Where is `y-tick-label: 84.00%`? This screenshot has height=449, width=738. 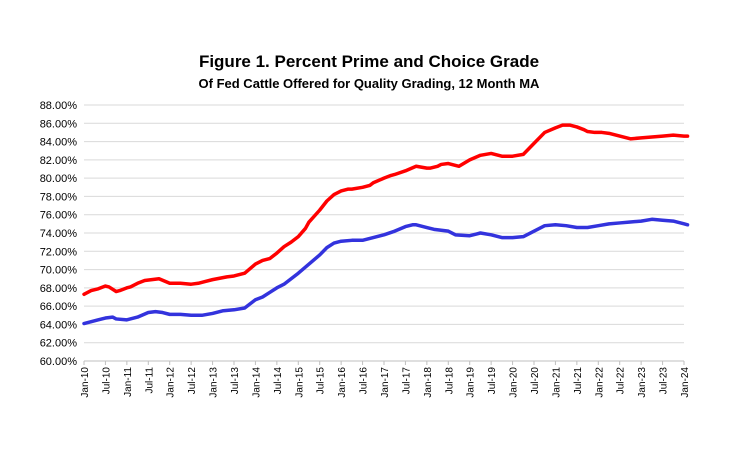
y-tick-label: 84.00% is located at coordinates (59, 143).